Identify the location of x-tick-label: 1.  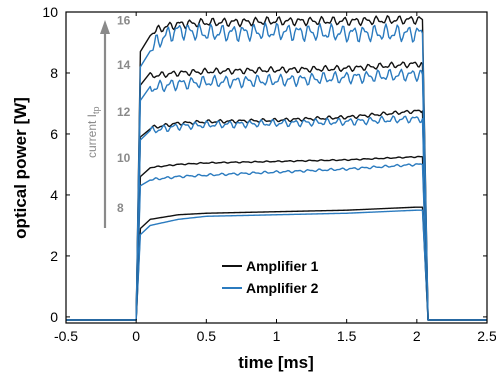
(277, 336).